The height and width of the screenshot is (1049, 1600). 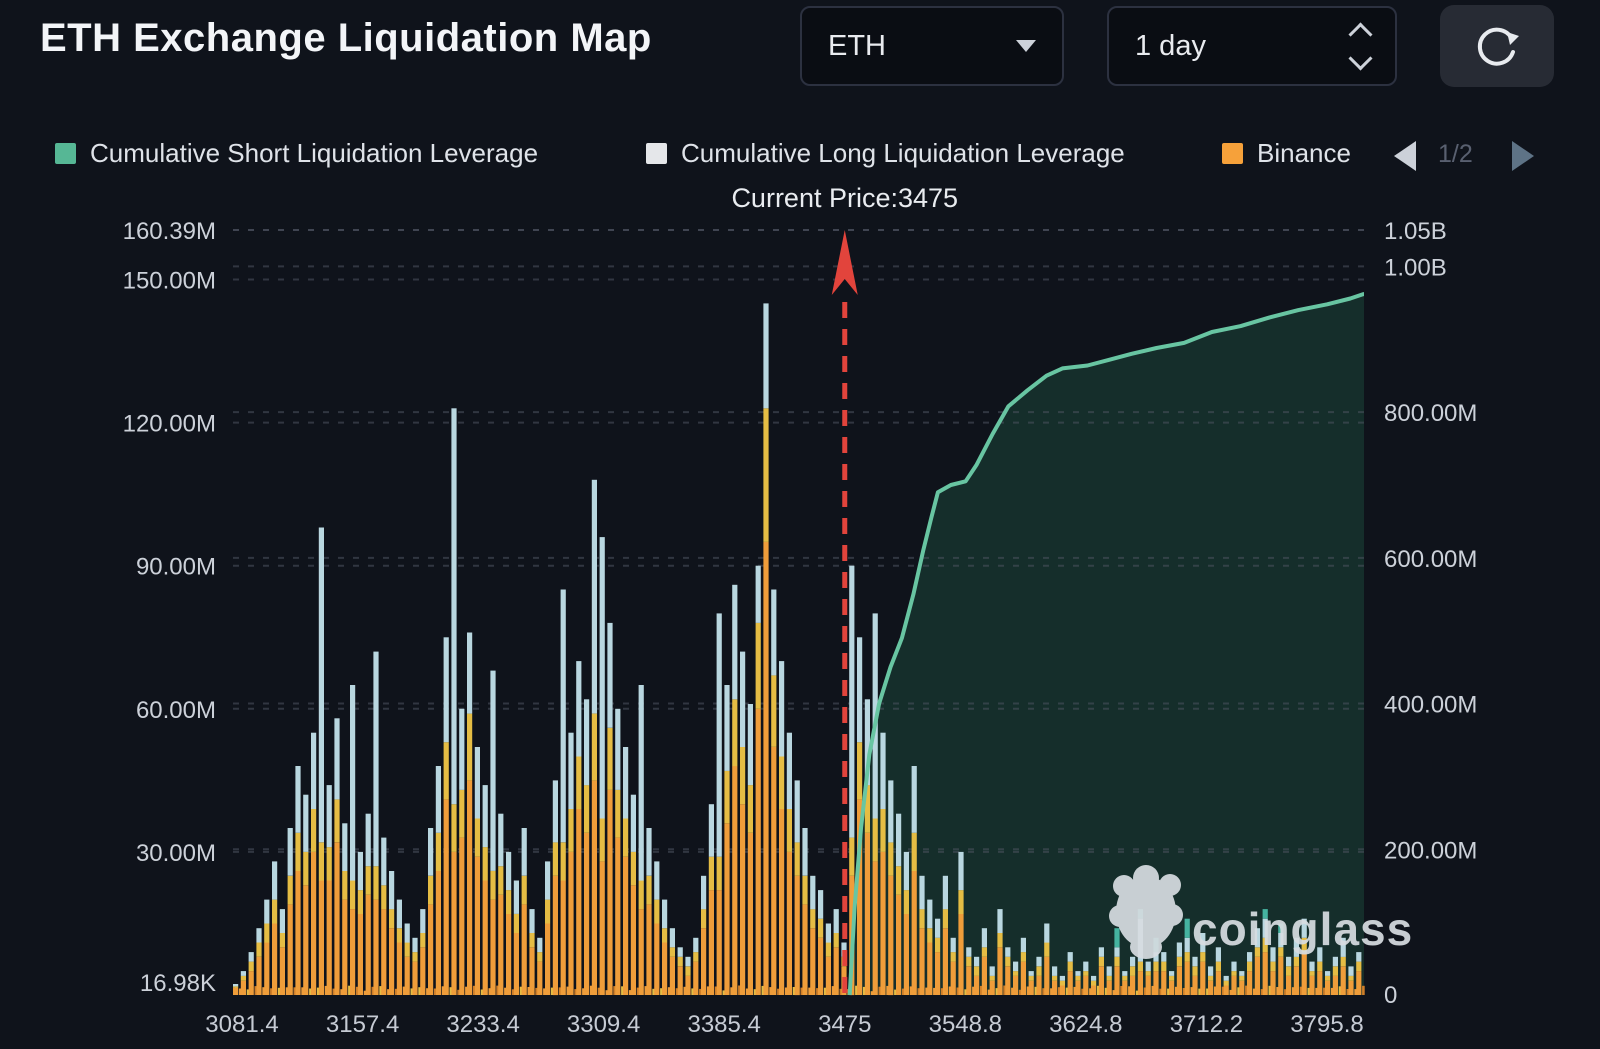 I want to click on legend-item-cumulative-short: Cumulative Short Liquidation Leverage, so click(x=296, y=153).